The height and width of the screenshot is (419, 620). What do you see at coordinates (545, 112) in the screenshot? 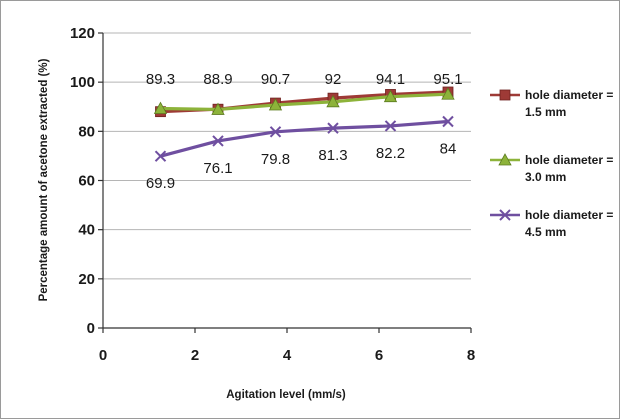
I see `legend-label: 1.5 mm` at bounding box center [545, 112].